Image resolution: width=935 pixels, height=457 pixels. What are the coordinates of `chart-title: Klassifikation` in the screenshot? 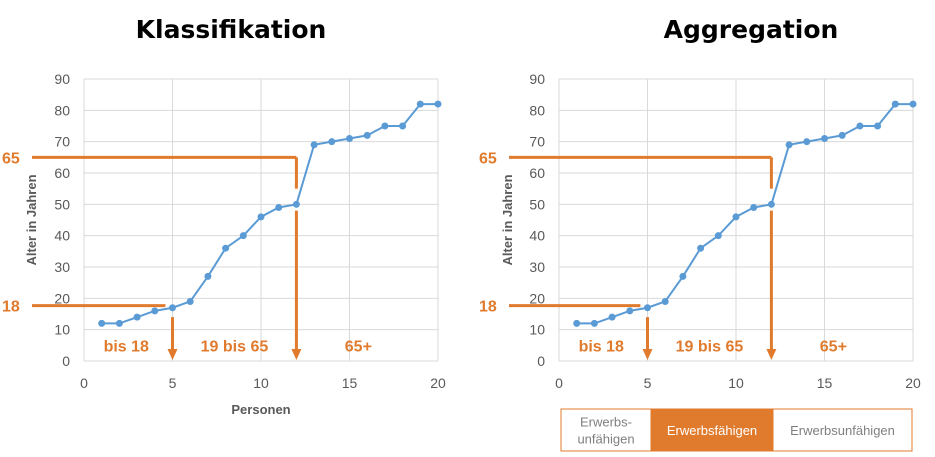 It's located at (231, 29).